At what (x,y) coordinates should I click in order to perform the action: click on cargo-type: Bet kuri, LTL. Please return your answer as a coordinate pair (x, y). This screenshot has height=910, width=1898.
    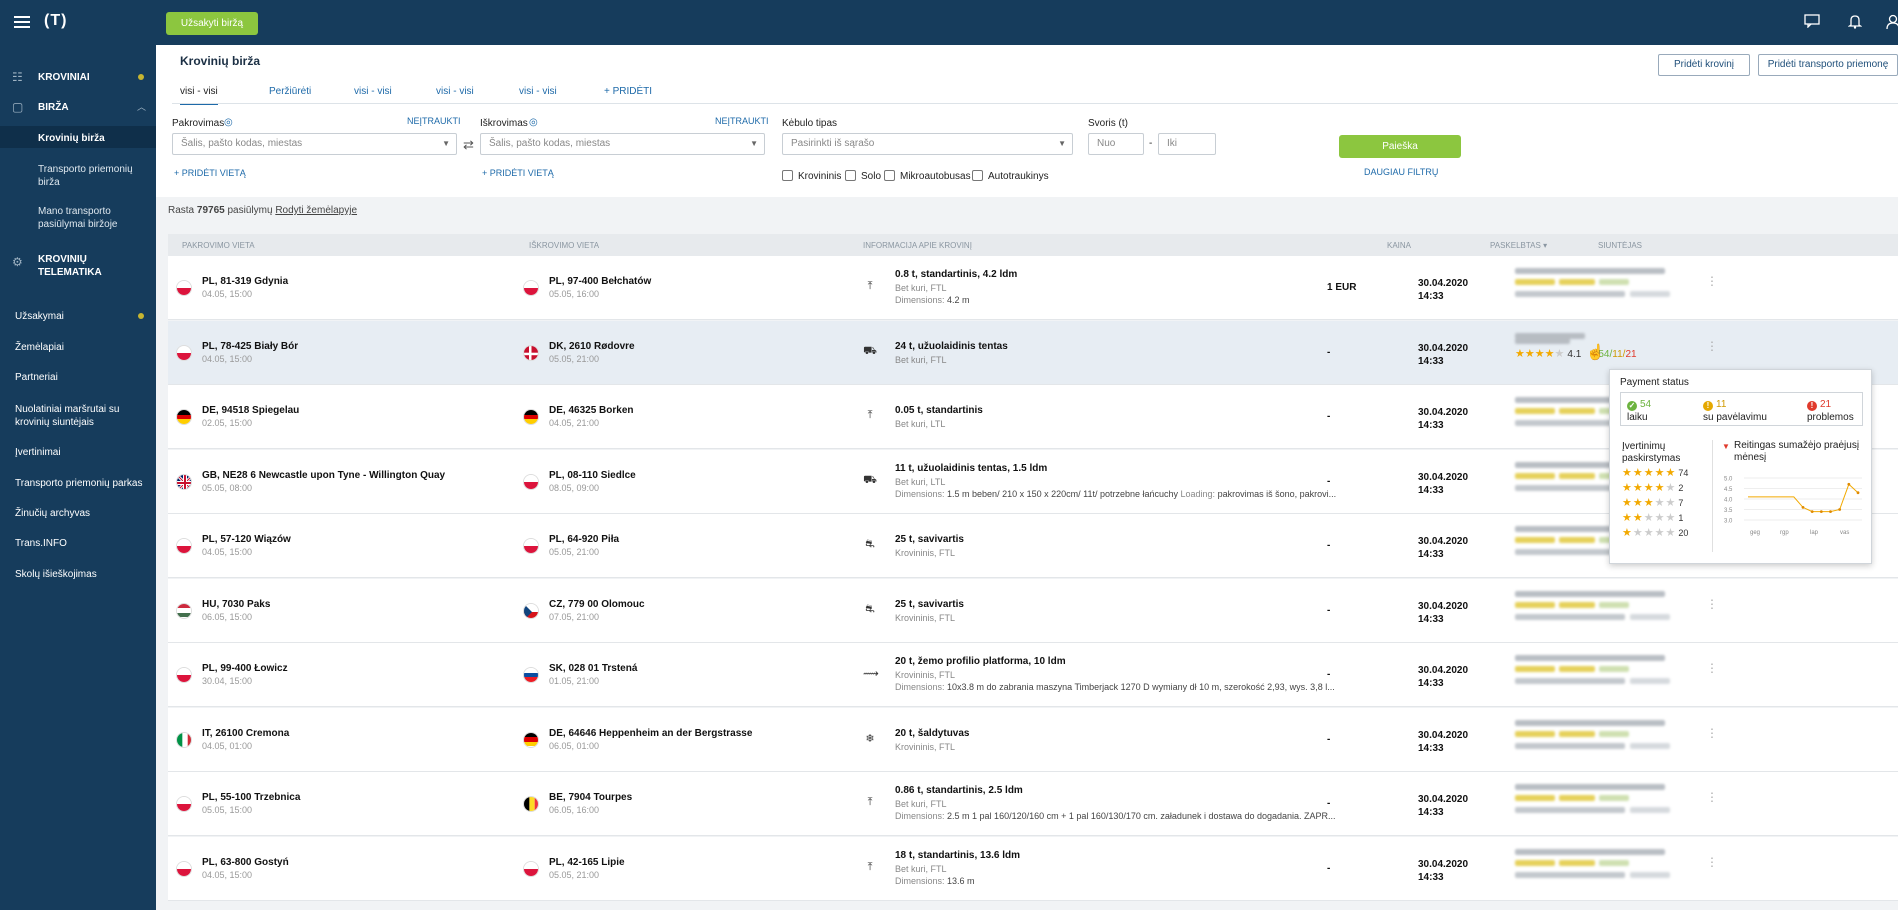
    Looking at the image, I should click on (920, 481).